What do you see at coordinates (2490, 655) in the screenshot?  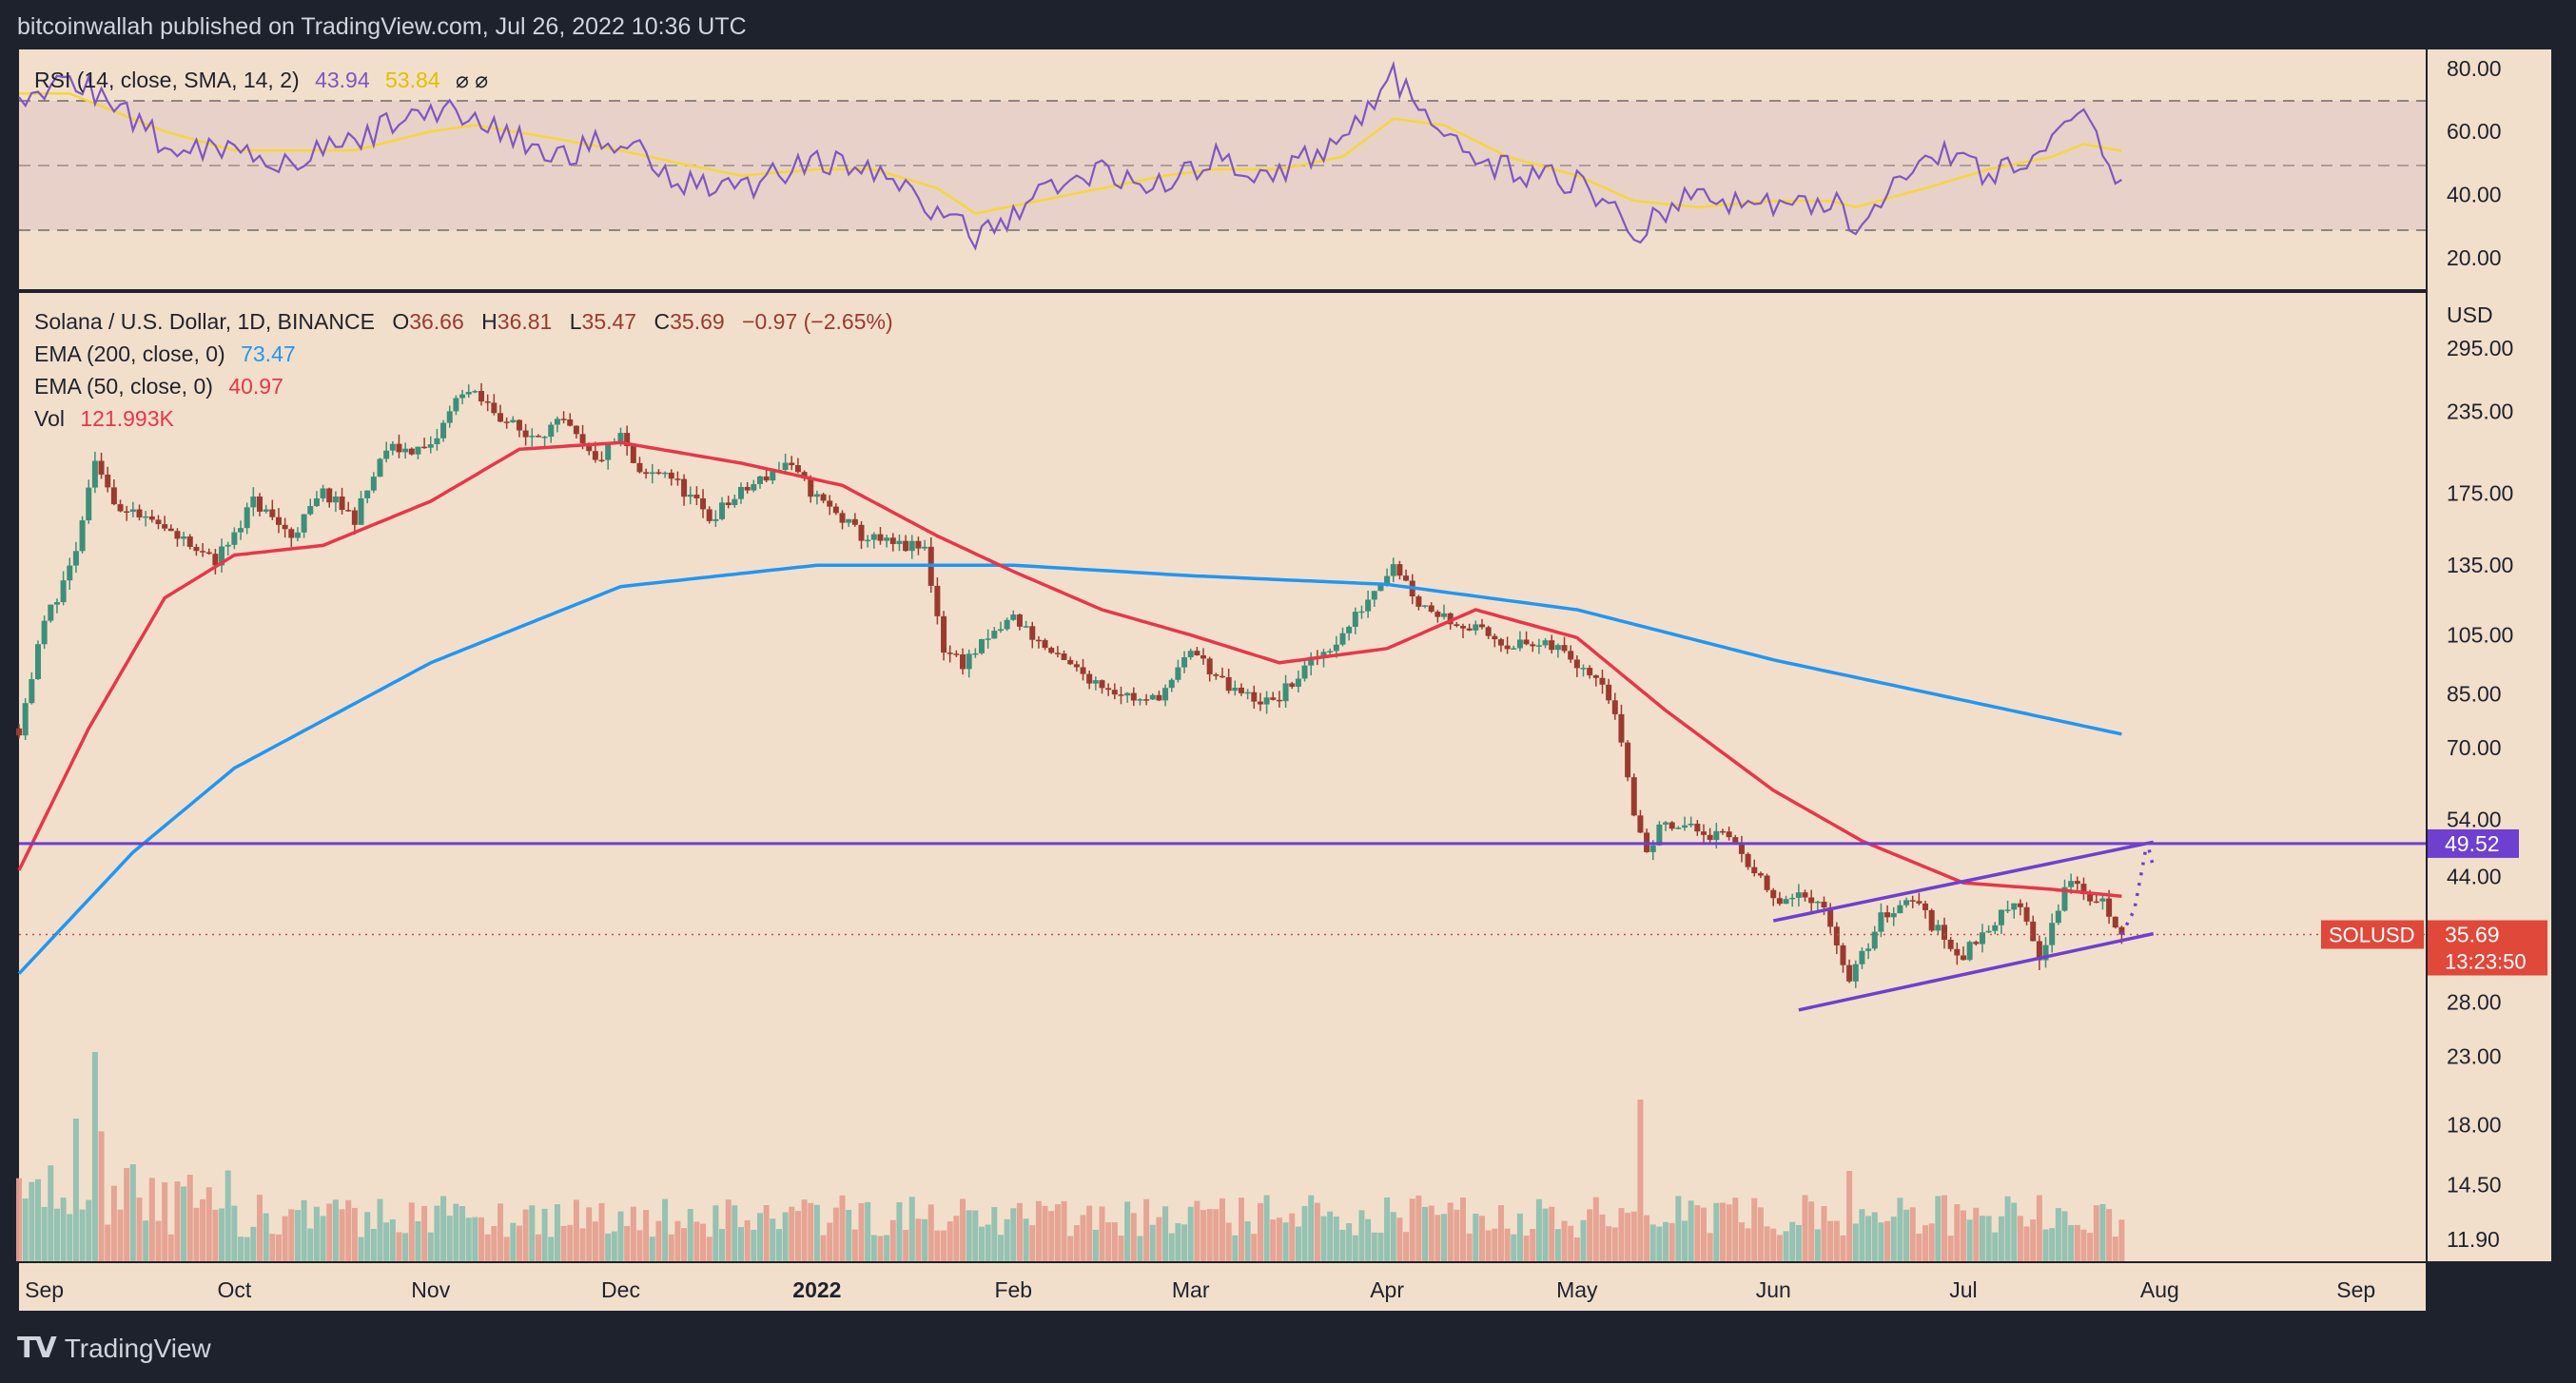 I see `right-axis-background` at bounding box center [2490, 655].